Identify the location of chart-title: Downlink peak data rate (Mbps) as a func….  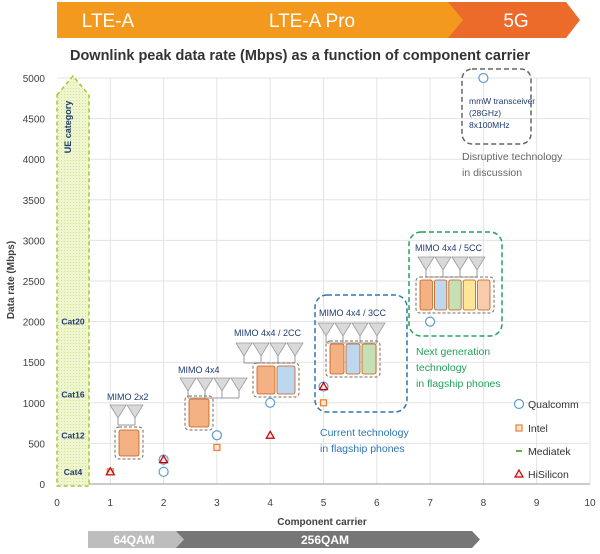
(300, 56).